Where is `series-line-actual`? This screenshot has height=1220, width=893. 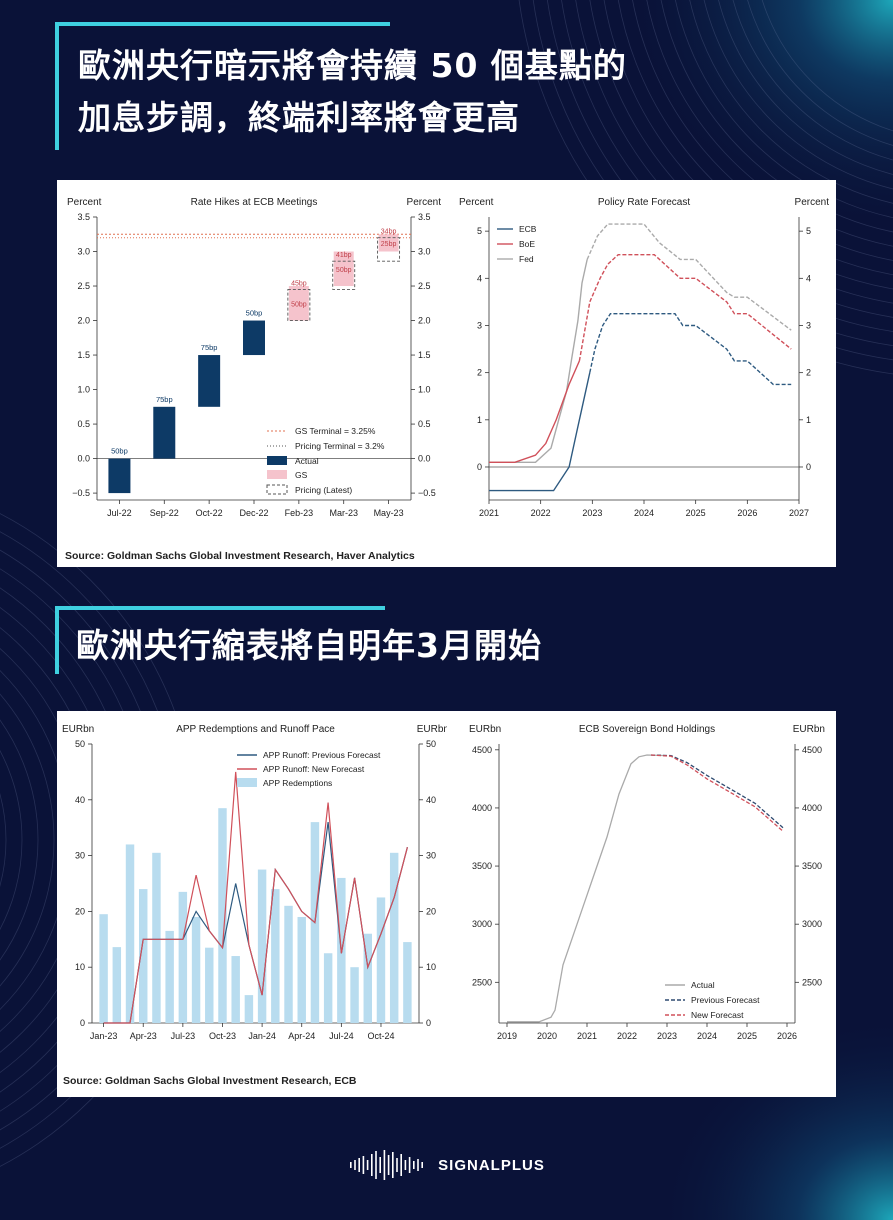 series-line-actual is located at coordinates (535, 411).